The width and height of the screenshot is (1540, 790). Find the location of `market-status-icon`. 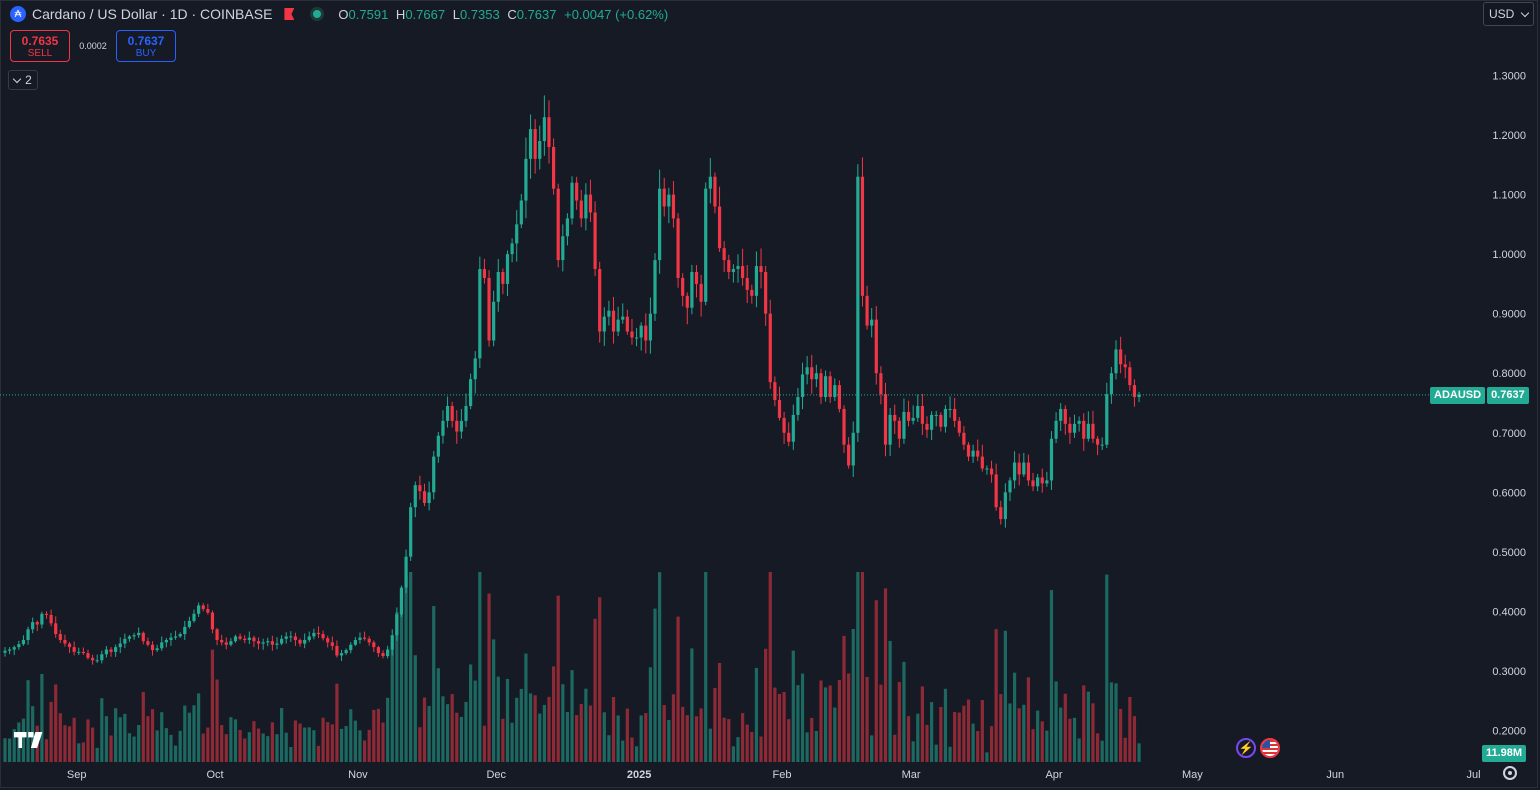

market-status-icon is located at coordinates (317, 14).